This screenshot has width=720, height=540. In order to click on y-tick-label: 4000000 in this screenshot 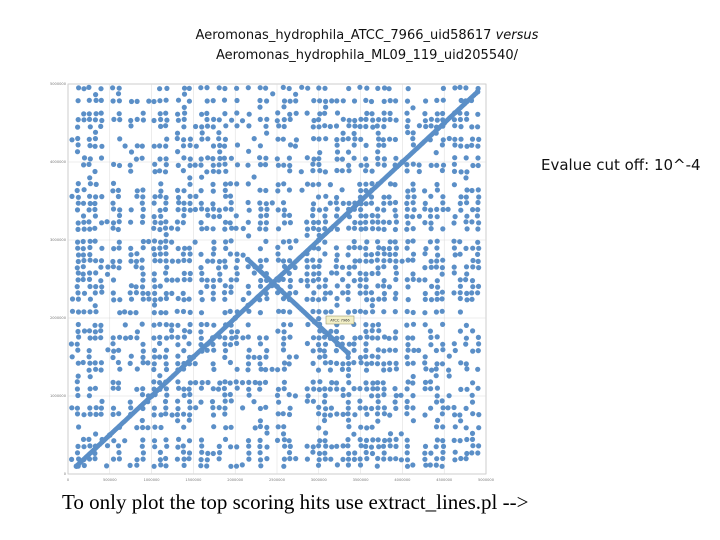, I will do `click(58, 162)`.